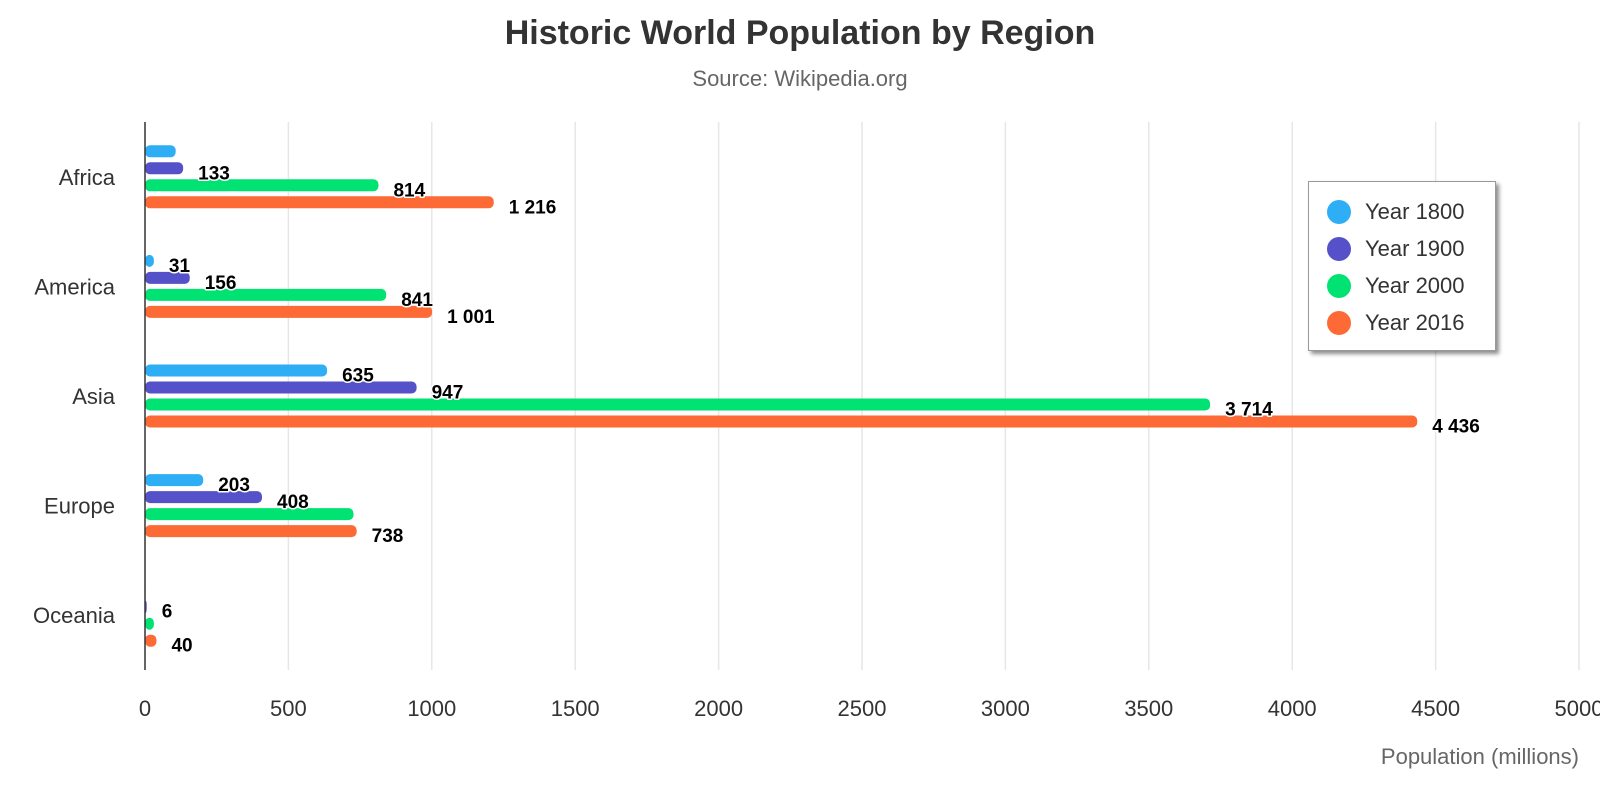  Describe the element at coordinates (251, 531) in the screenshot. I see `bar-europe-year-2016` at that location.